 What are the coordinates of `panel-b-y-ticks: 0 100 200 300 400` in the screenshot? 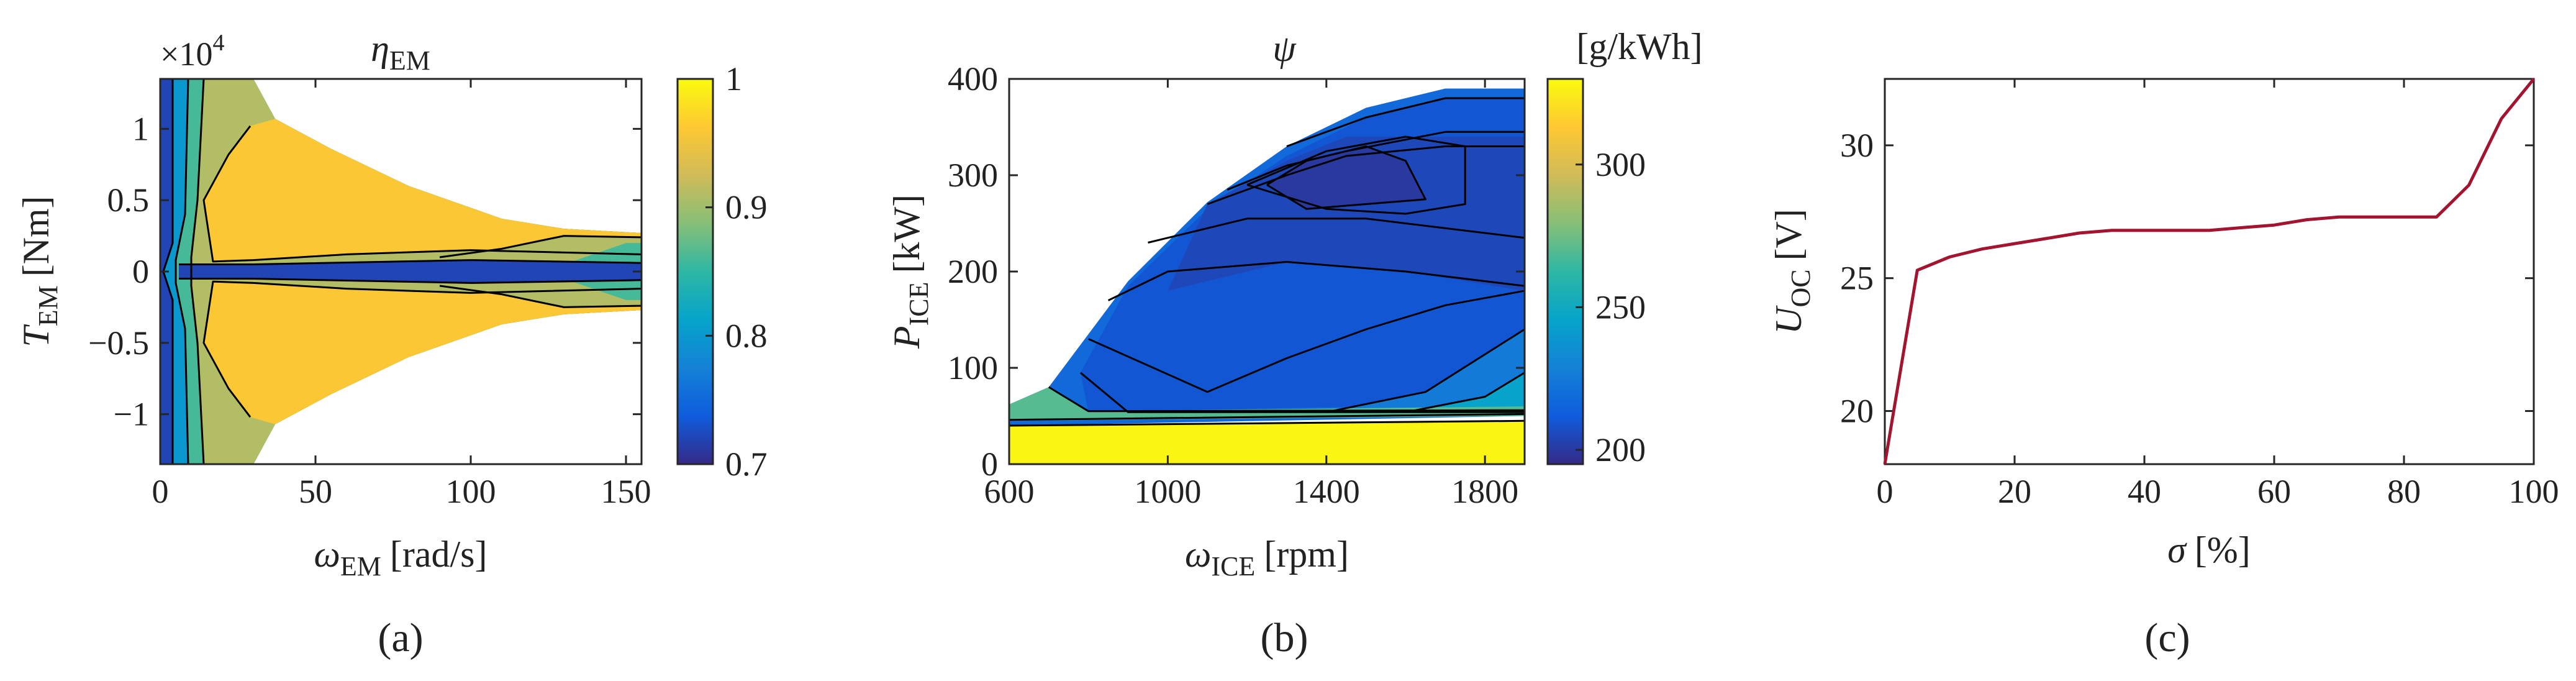 It's located at (1236, 271).